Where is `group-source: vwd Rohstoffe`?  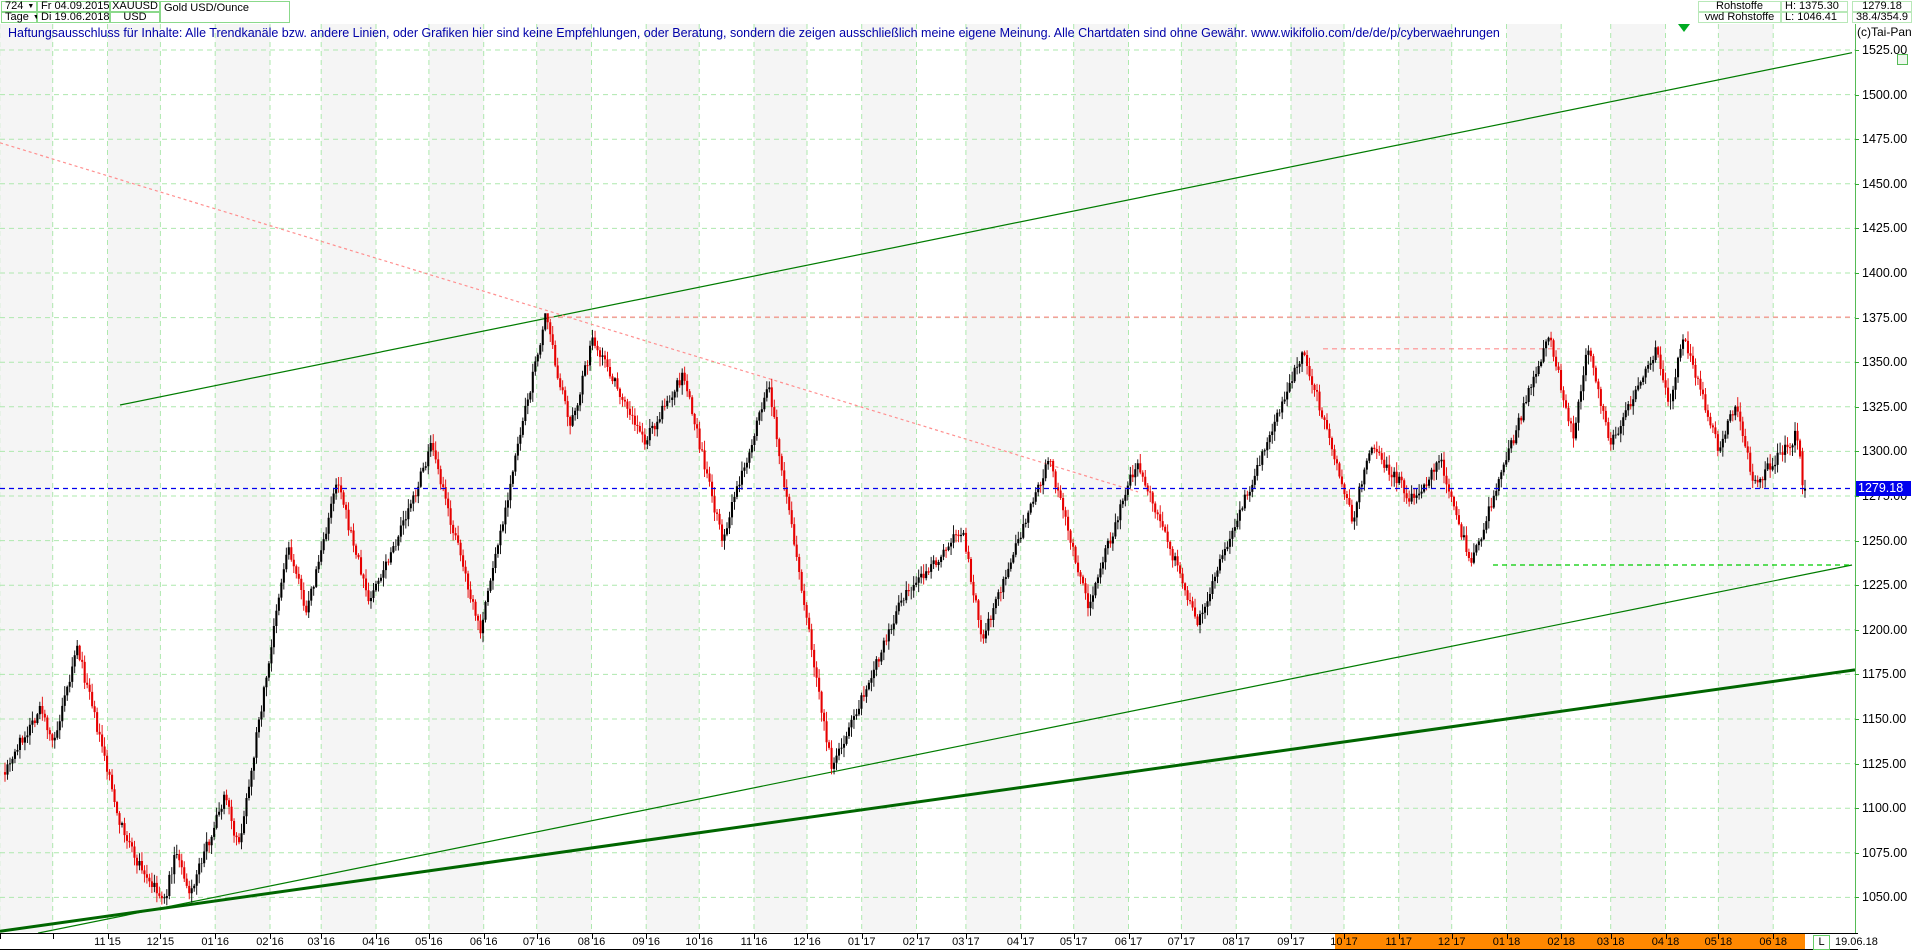
group-source: vwd Rohstoffe is located at coordinates (1739, 17).